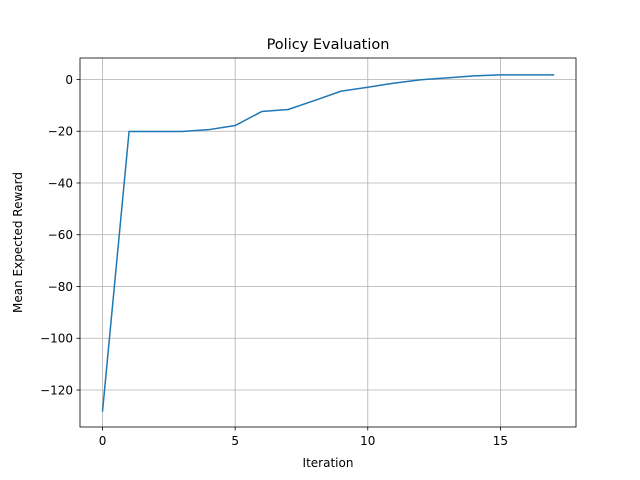 The height and width of the screenshot is (480, 640). What do you see at coordinates (60, 132) in the screenshot?
I see `y-tick-label: −20` at bounding box center [60, 132].